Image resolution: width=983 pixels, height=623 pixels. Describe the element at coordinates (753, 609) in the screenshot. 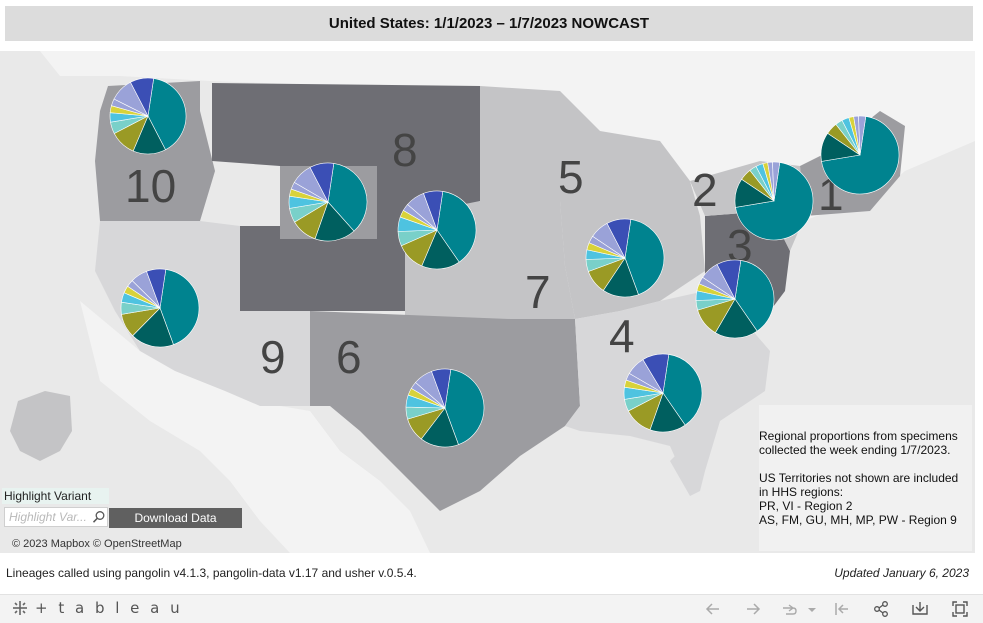

I see `redo-icon` at that location.